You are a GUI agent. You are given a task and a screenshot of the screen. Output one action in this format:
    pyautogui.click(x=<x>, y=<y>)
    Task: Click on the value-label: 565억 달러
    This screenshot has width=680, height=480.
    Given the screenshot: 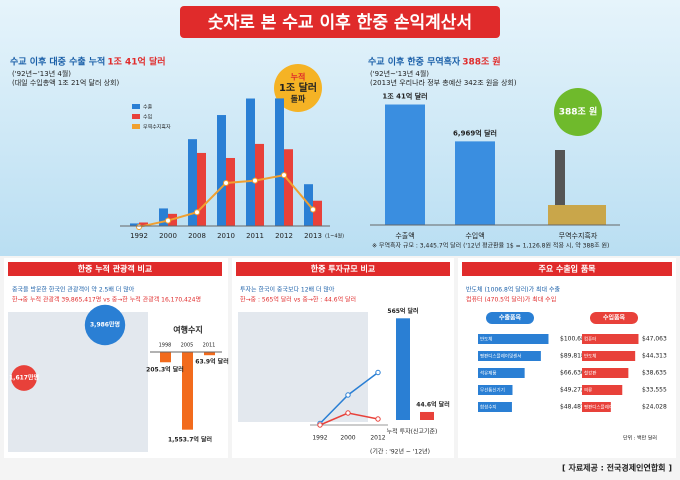 What is the action you would take?
    pyautogui.click(x=402, y=311)
    